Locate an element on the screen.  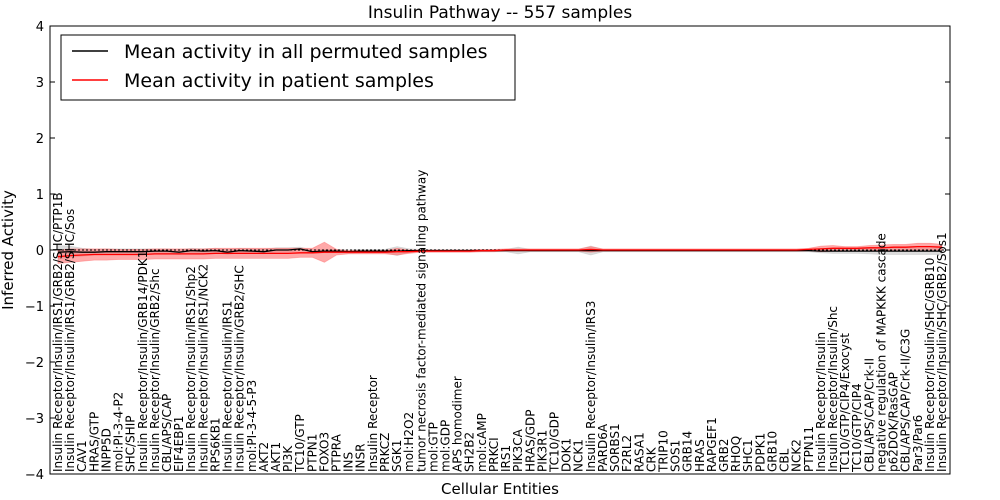
category-label: mol:PI-3-4-P2 is located at coordinates (119, 432).